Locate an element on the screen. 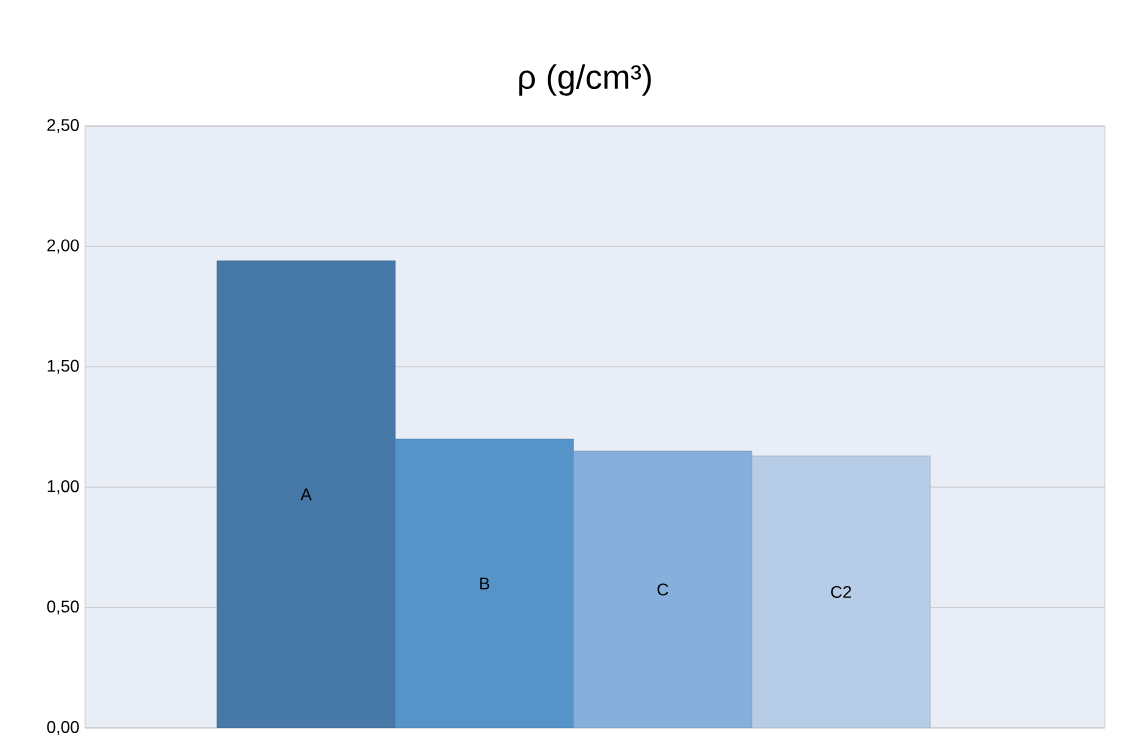 This screenshot has height=751, width=1131. x-tick-label: A is located at coordinates (306, 494).